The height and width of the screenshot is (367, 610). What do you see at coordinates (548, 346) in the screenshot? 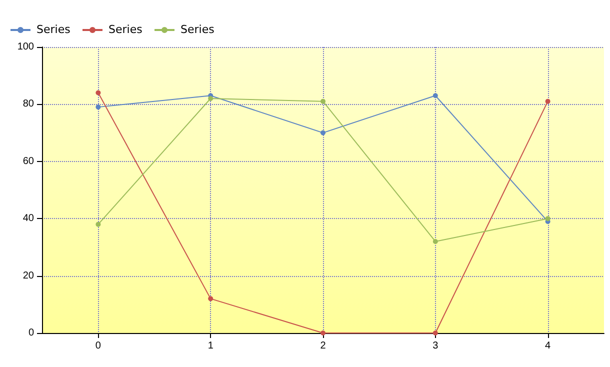
I see `x-tick-label: 4` at bounding box center [548, 346].